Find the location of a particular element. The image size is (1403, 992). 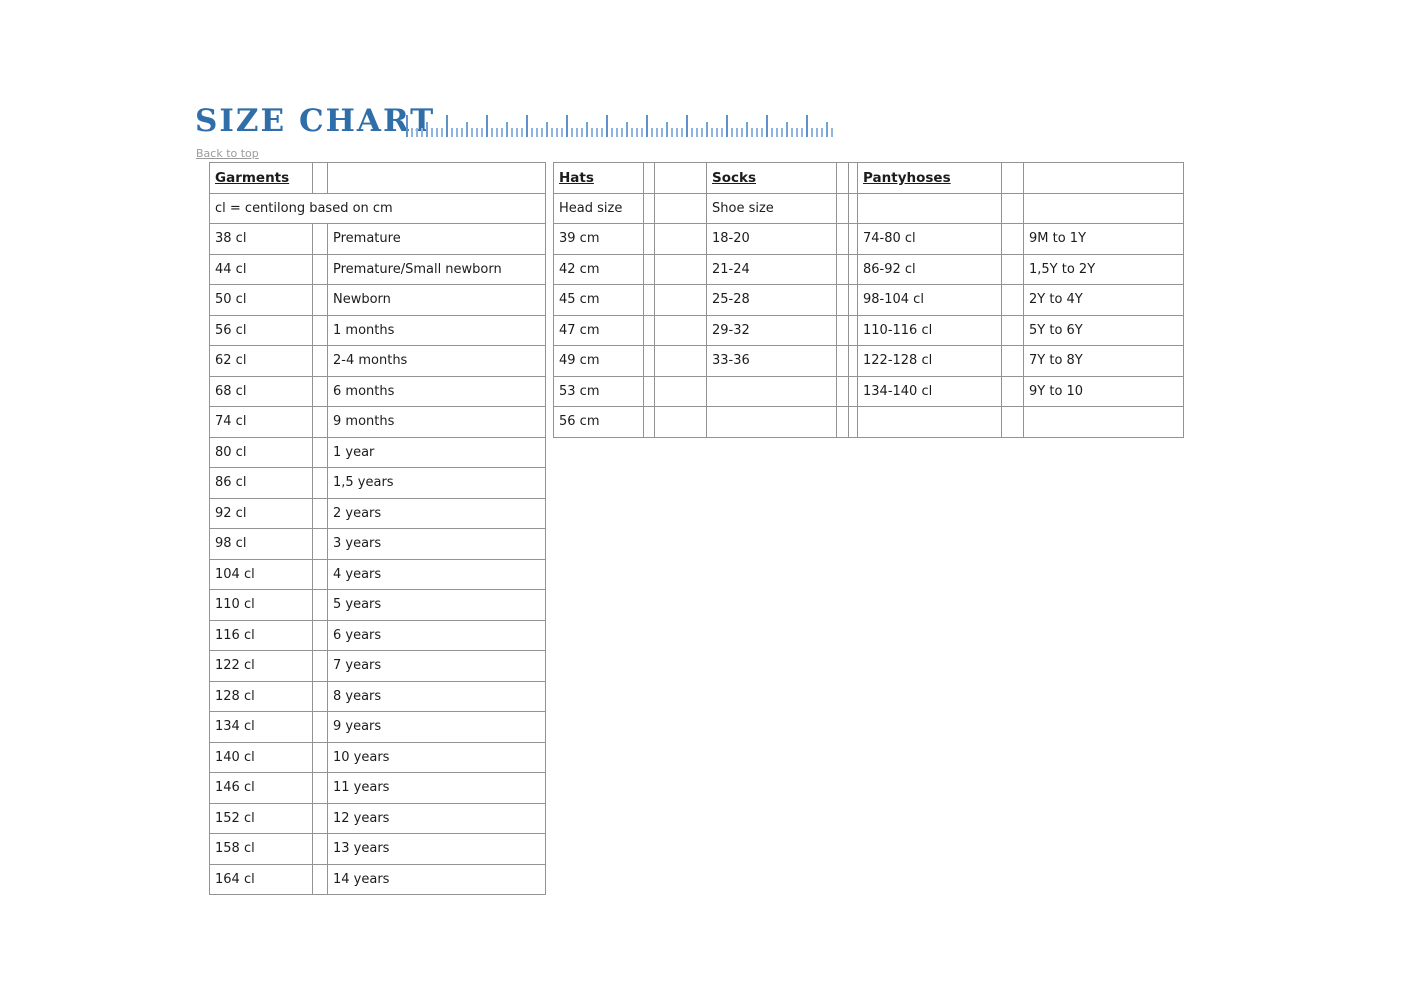

garments-size-cell: 134 cl is located at coordinates (261, 727).